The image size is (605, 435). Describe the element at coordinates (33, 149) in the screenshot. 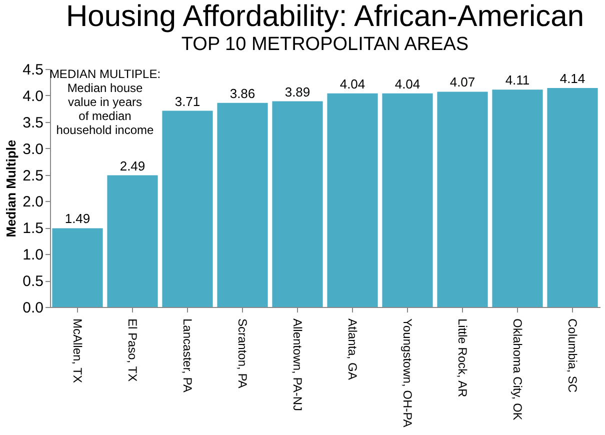

I see `y-tick-label: 3.0` at that location.